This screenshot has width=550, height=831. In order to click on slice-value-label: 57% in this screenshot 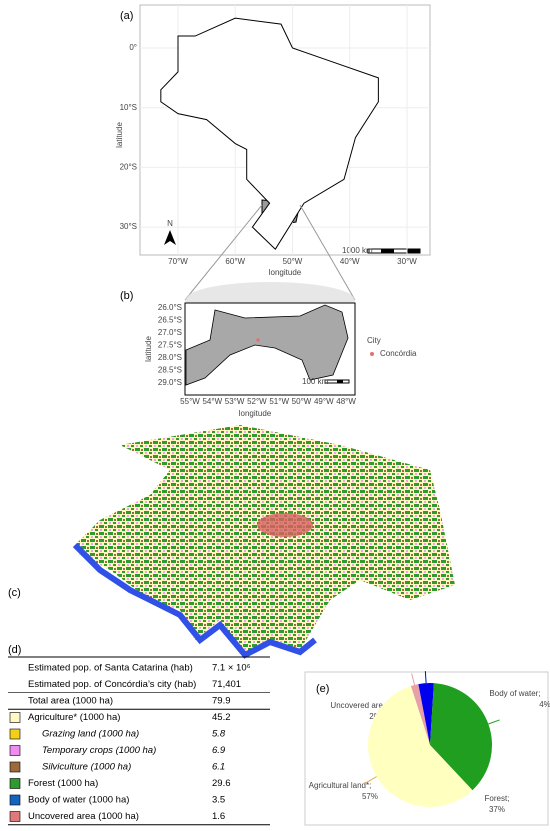, I will do `click(370, 796)`.